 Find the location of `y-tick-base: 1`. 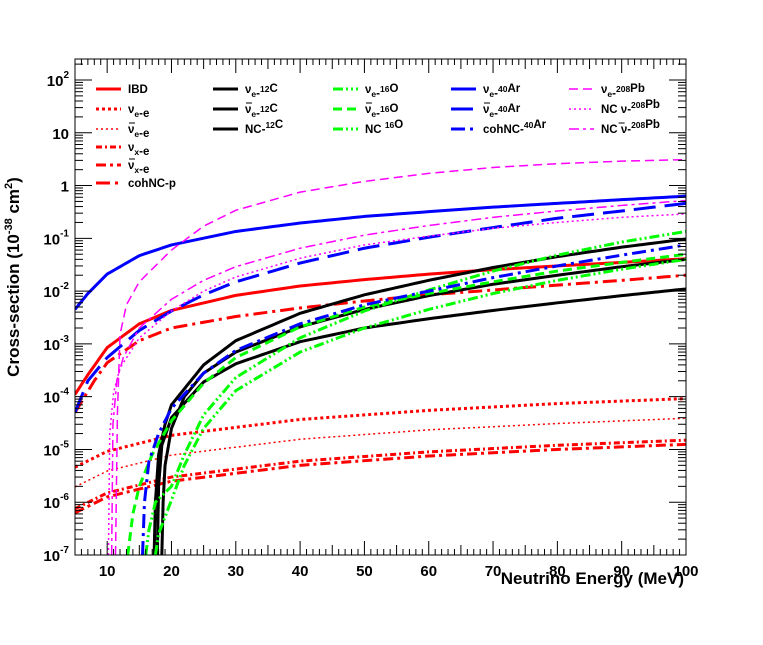

y-tick-base: 1 is located at coordinates (65, 187).